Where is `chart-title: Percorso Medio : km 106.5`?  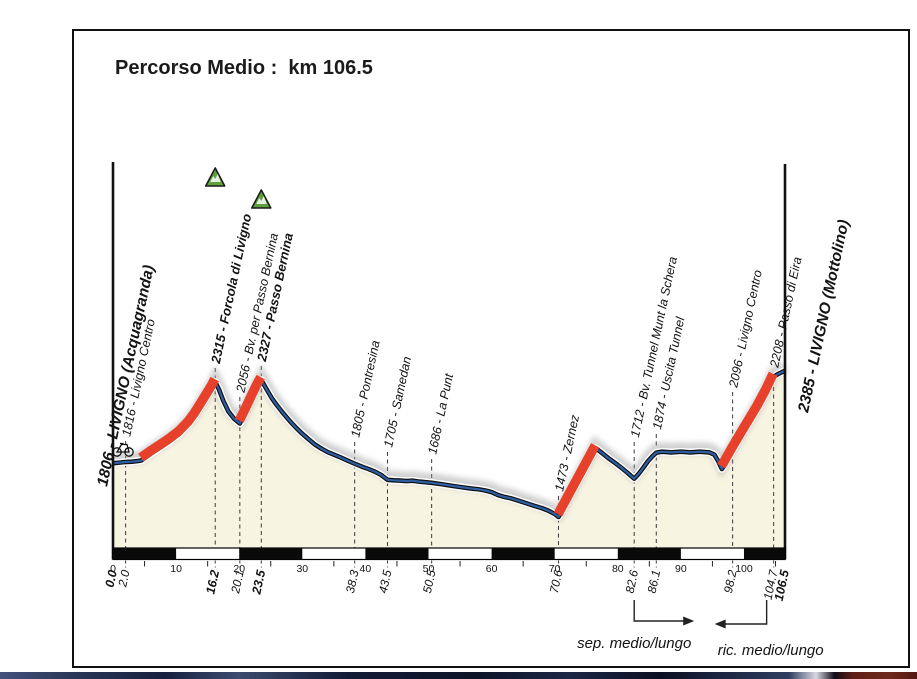
chart-title: Percorso Medio : km 106.5 is located at coordinates (244, 68).